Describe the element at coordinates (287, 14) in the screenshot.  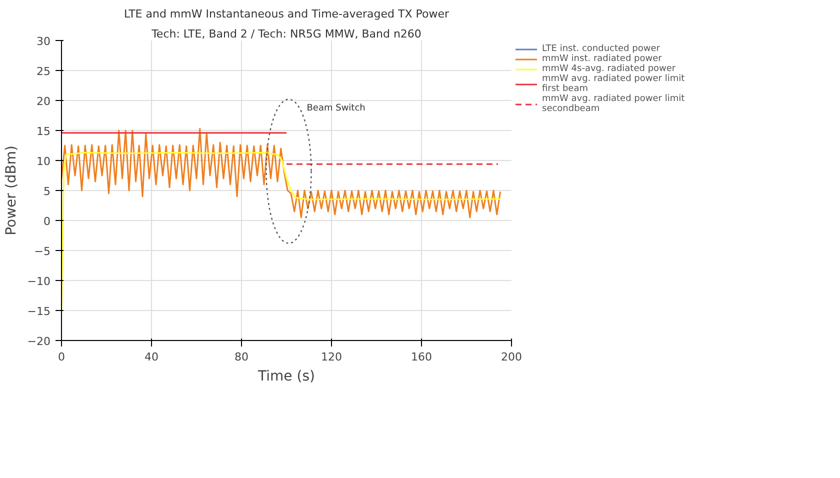
I see `chart-title: LTE and mmW Instantaneous and Time-averaged TX Power` at that location.